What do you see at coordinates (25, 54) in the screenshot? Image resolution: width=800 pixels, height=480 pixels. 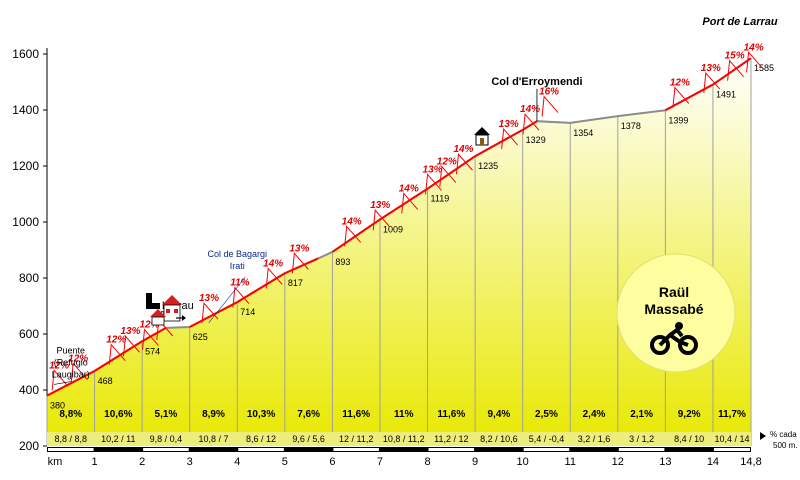 I see `y-tick-label: 1600` at bounding box center [25, 54].